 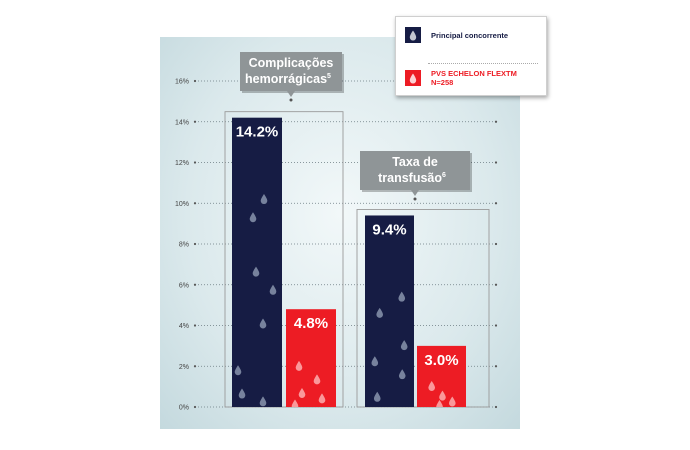 I want to click on y-tick-label: 8%, so click(x=184, y=245).